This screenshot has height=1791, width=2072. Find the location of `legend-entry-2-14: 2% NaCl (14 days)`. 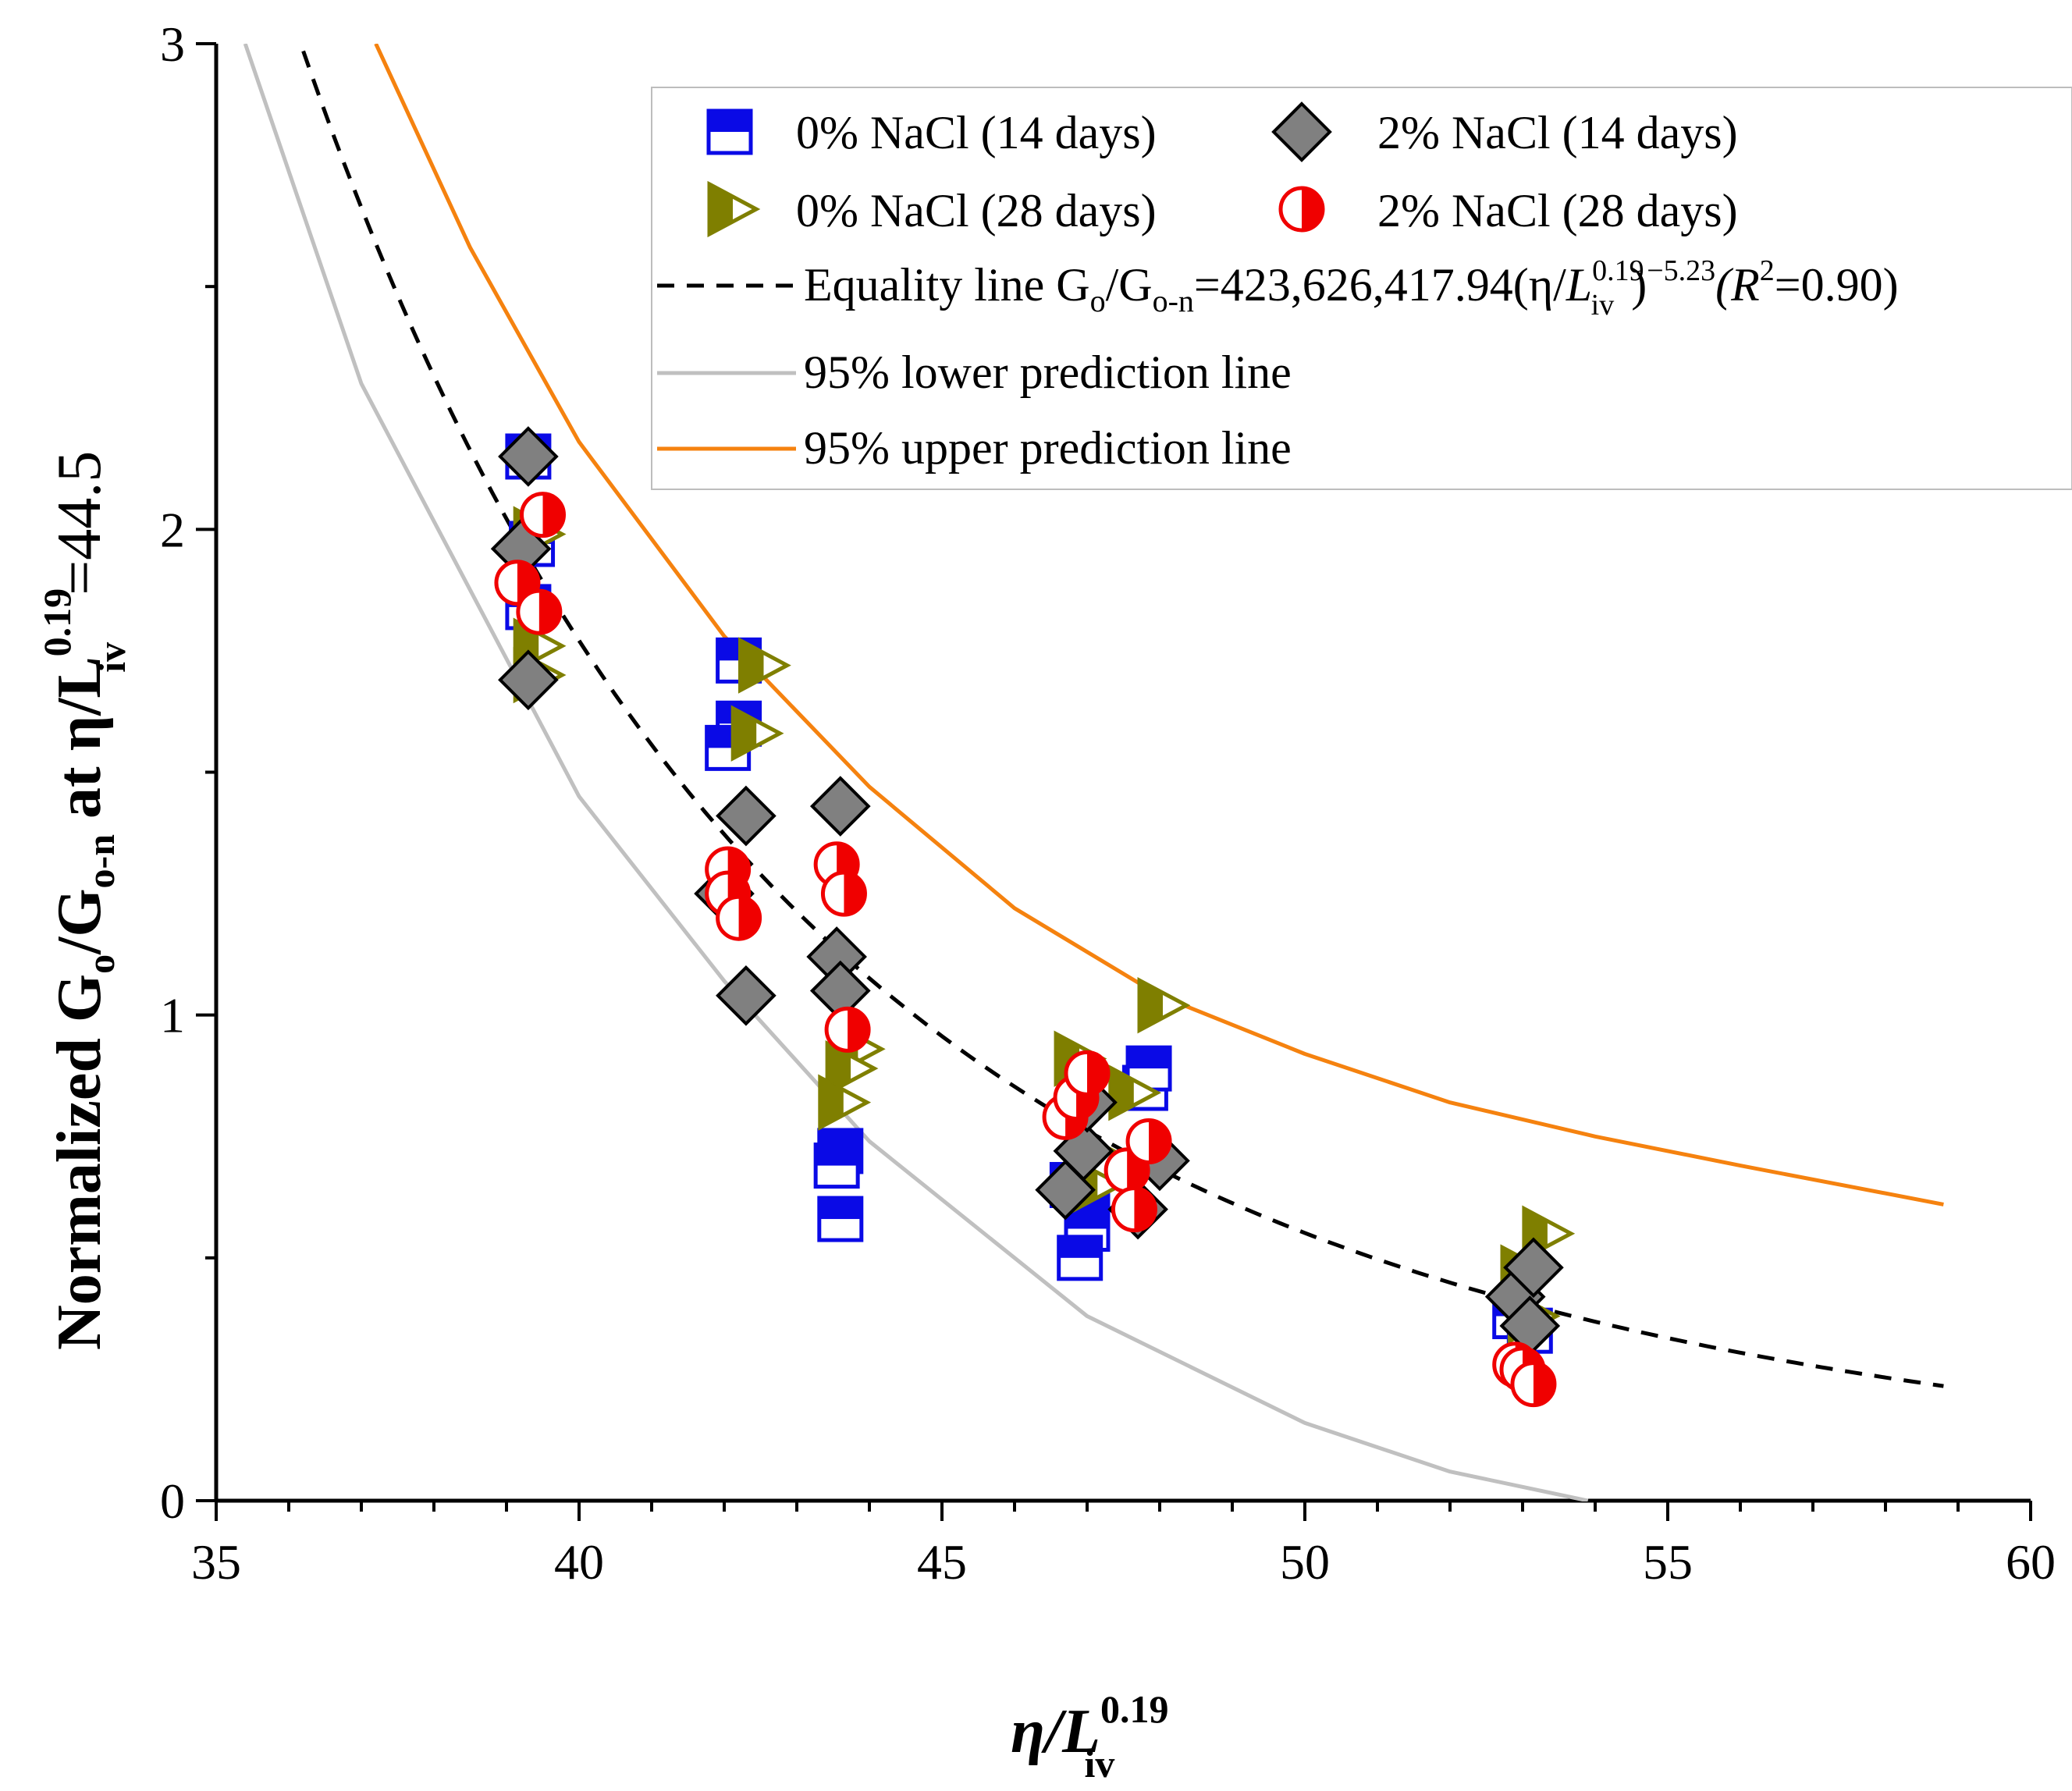

legend-entry-2-14: 2% NaCl (14 days) is located at coordinates (1504, 131).